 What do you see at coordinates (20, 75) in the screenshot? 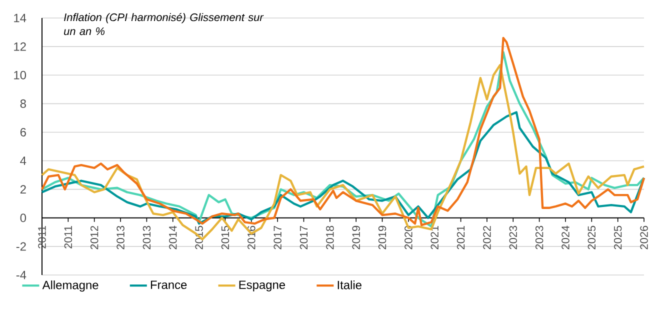
I see `y-tick-label: 10` at bounding box center [20, 75].